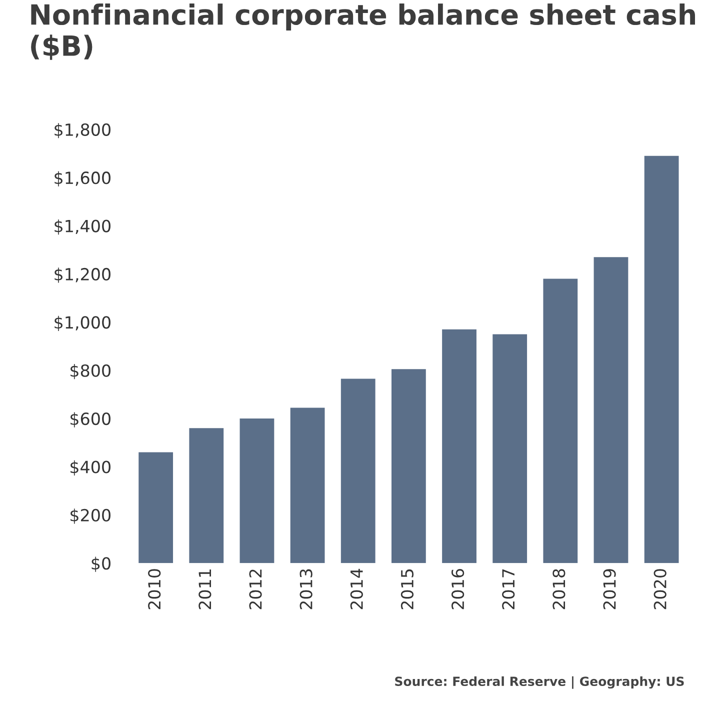 The width and height of the screenshot is (717, 711). Describe the element at coordinates (356, 589) in the screenshot. I see `x-tick-label: 2014` at that location.